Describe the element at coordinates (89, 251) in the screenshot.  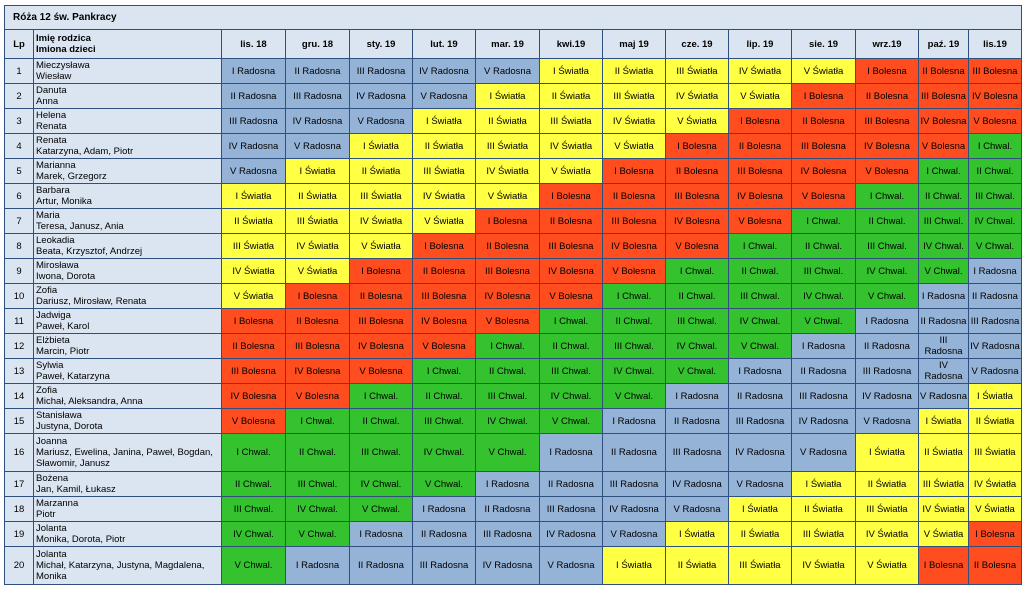
I see `children-names: Beata, Krzysztof, Andrzej` at that location.